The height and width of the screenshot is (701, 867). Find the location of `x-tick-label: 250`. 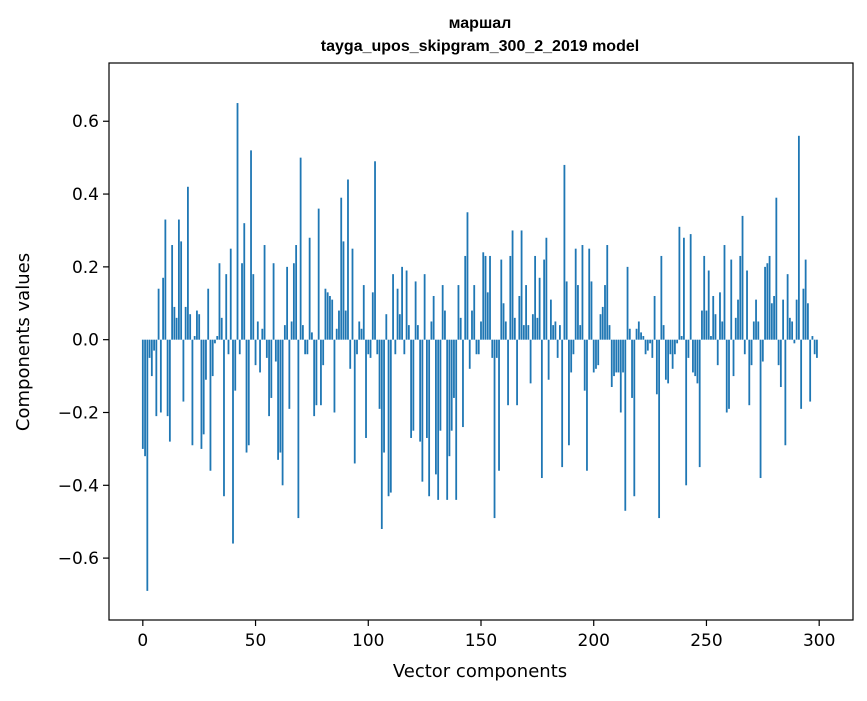

x-tick-label: 250 is located at coordinates (706, 641).